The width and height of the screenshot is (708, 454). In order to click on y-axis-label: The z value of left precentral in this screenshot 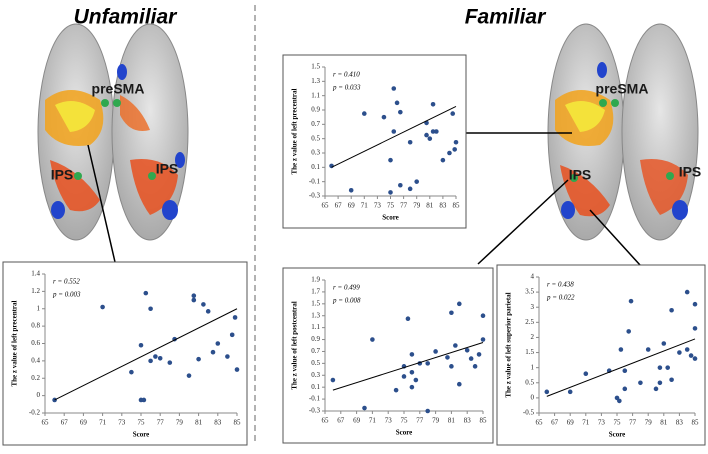, I will do `click(15, 343)`.